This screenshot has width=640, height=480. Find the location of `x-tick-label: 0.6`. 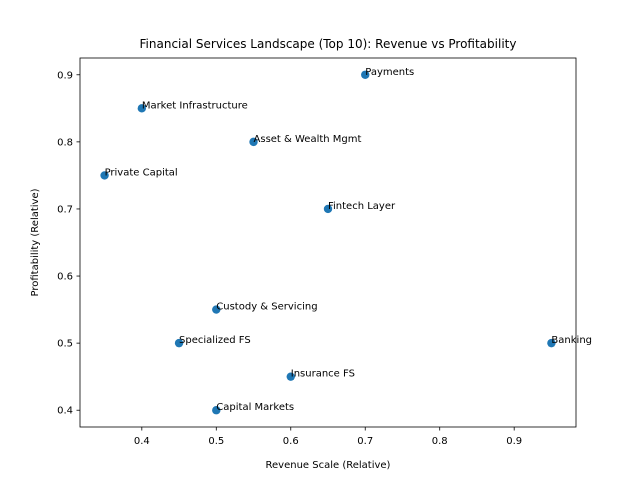

x-tick-label: 0.6 is located at coordinates (291, 441).